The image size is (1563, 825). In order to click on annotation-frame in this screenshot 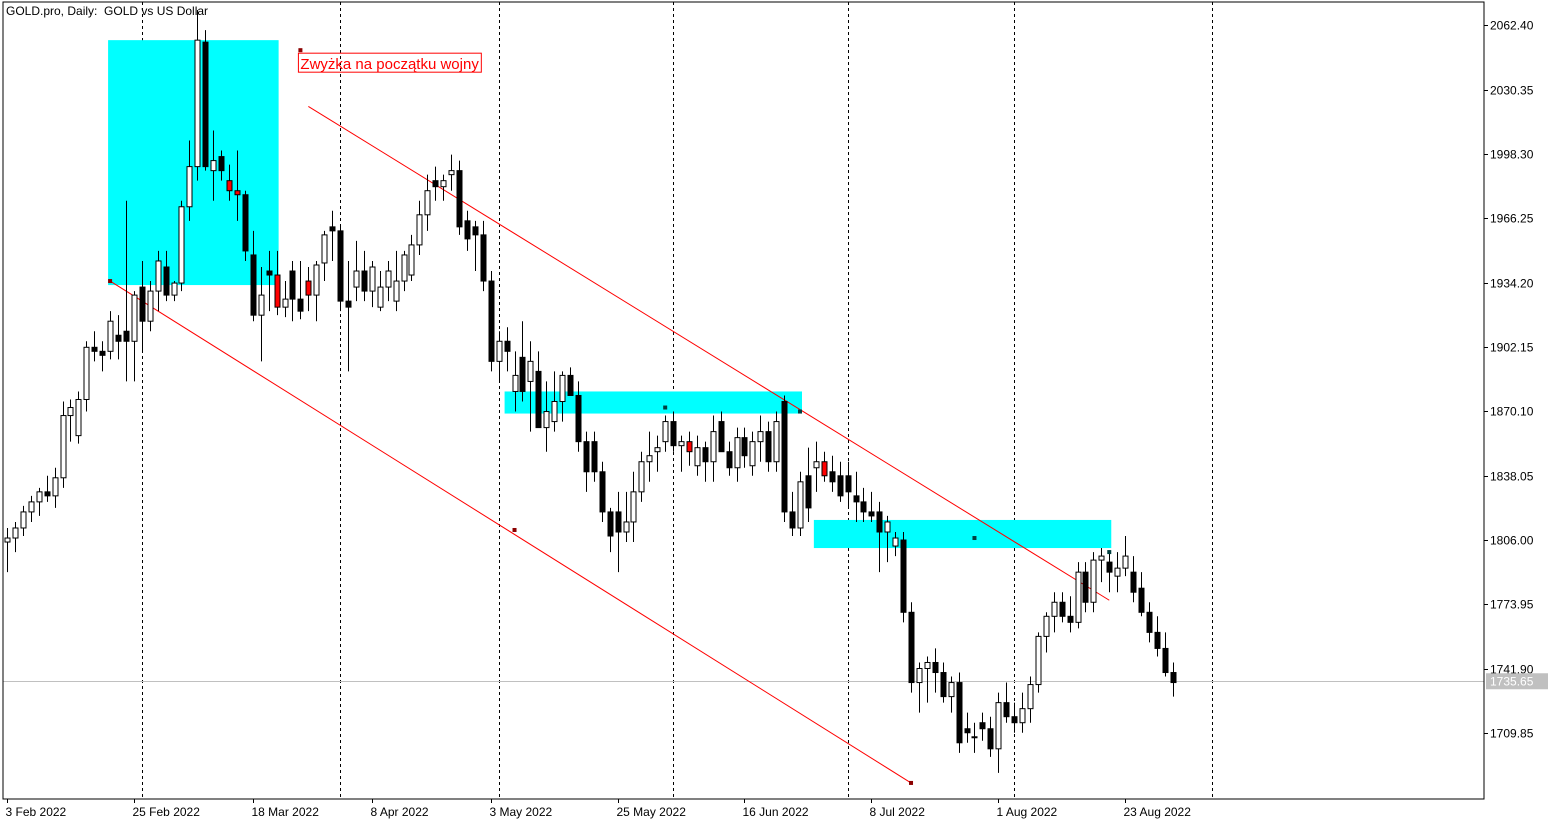, I will do `click(389, 62)`.